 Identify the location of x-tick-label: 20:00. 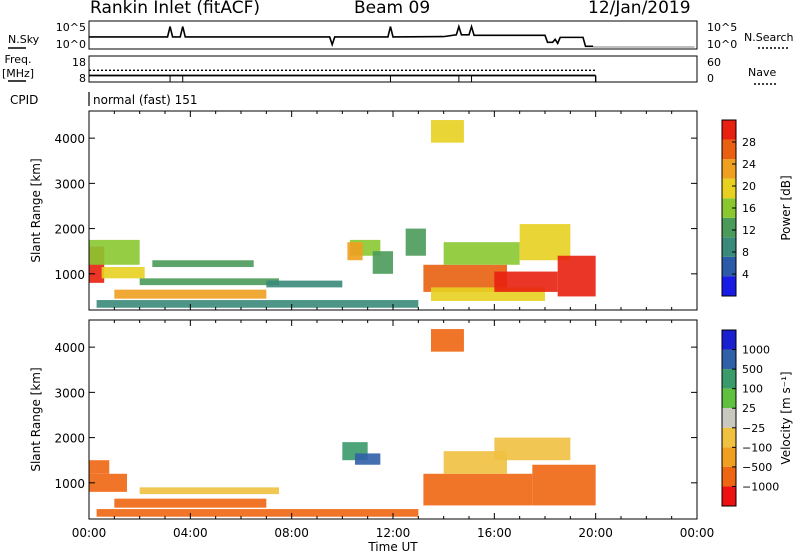
(595, 533).